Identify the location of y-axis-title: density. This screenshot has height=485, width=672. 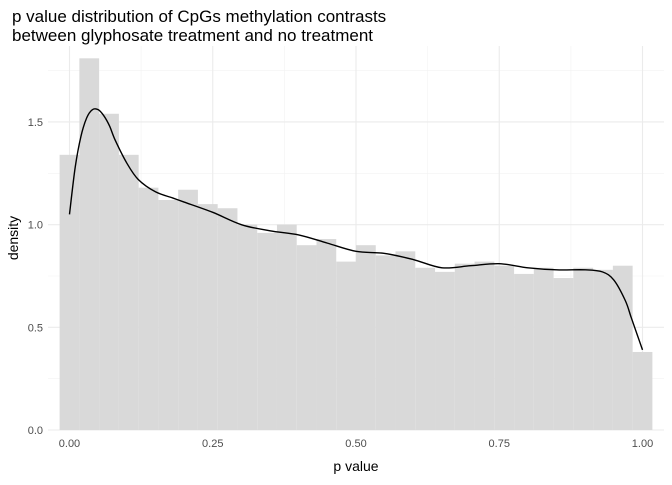
(13, 238).